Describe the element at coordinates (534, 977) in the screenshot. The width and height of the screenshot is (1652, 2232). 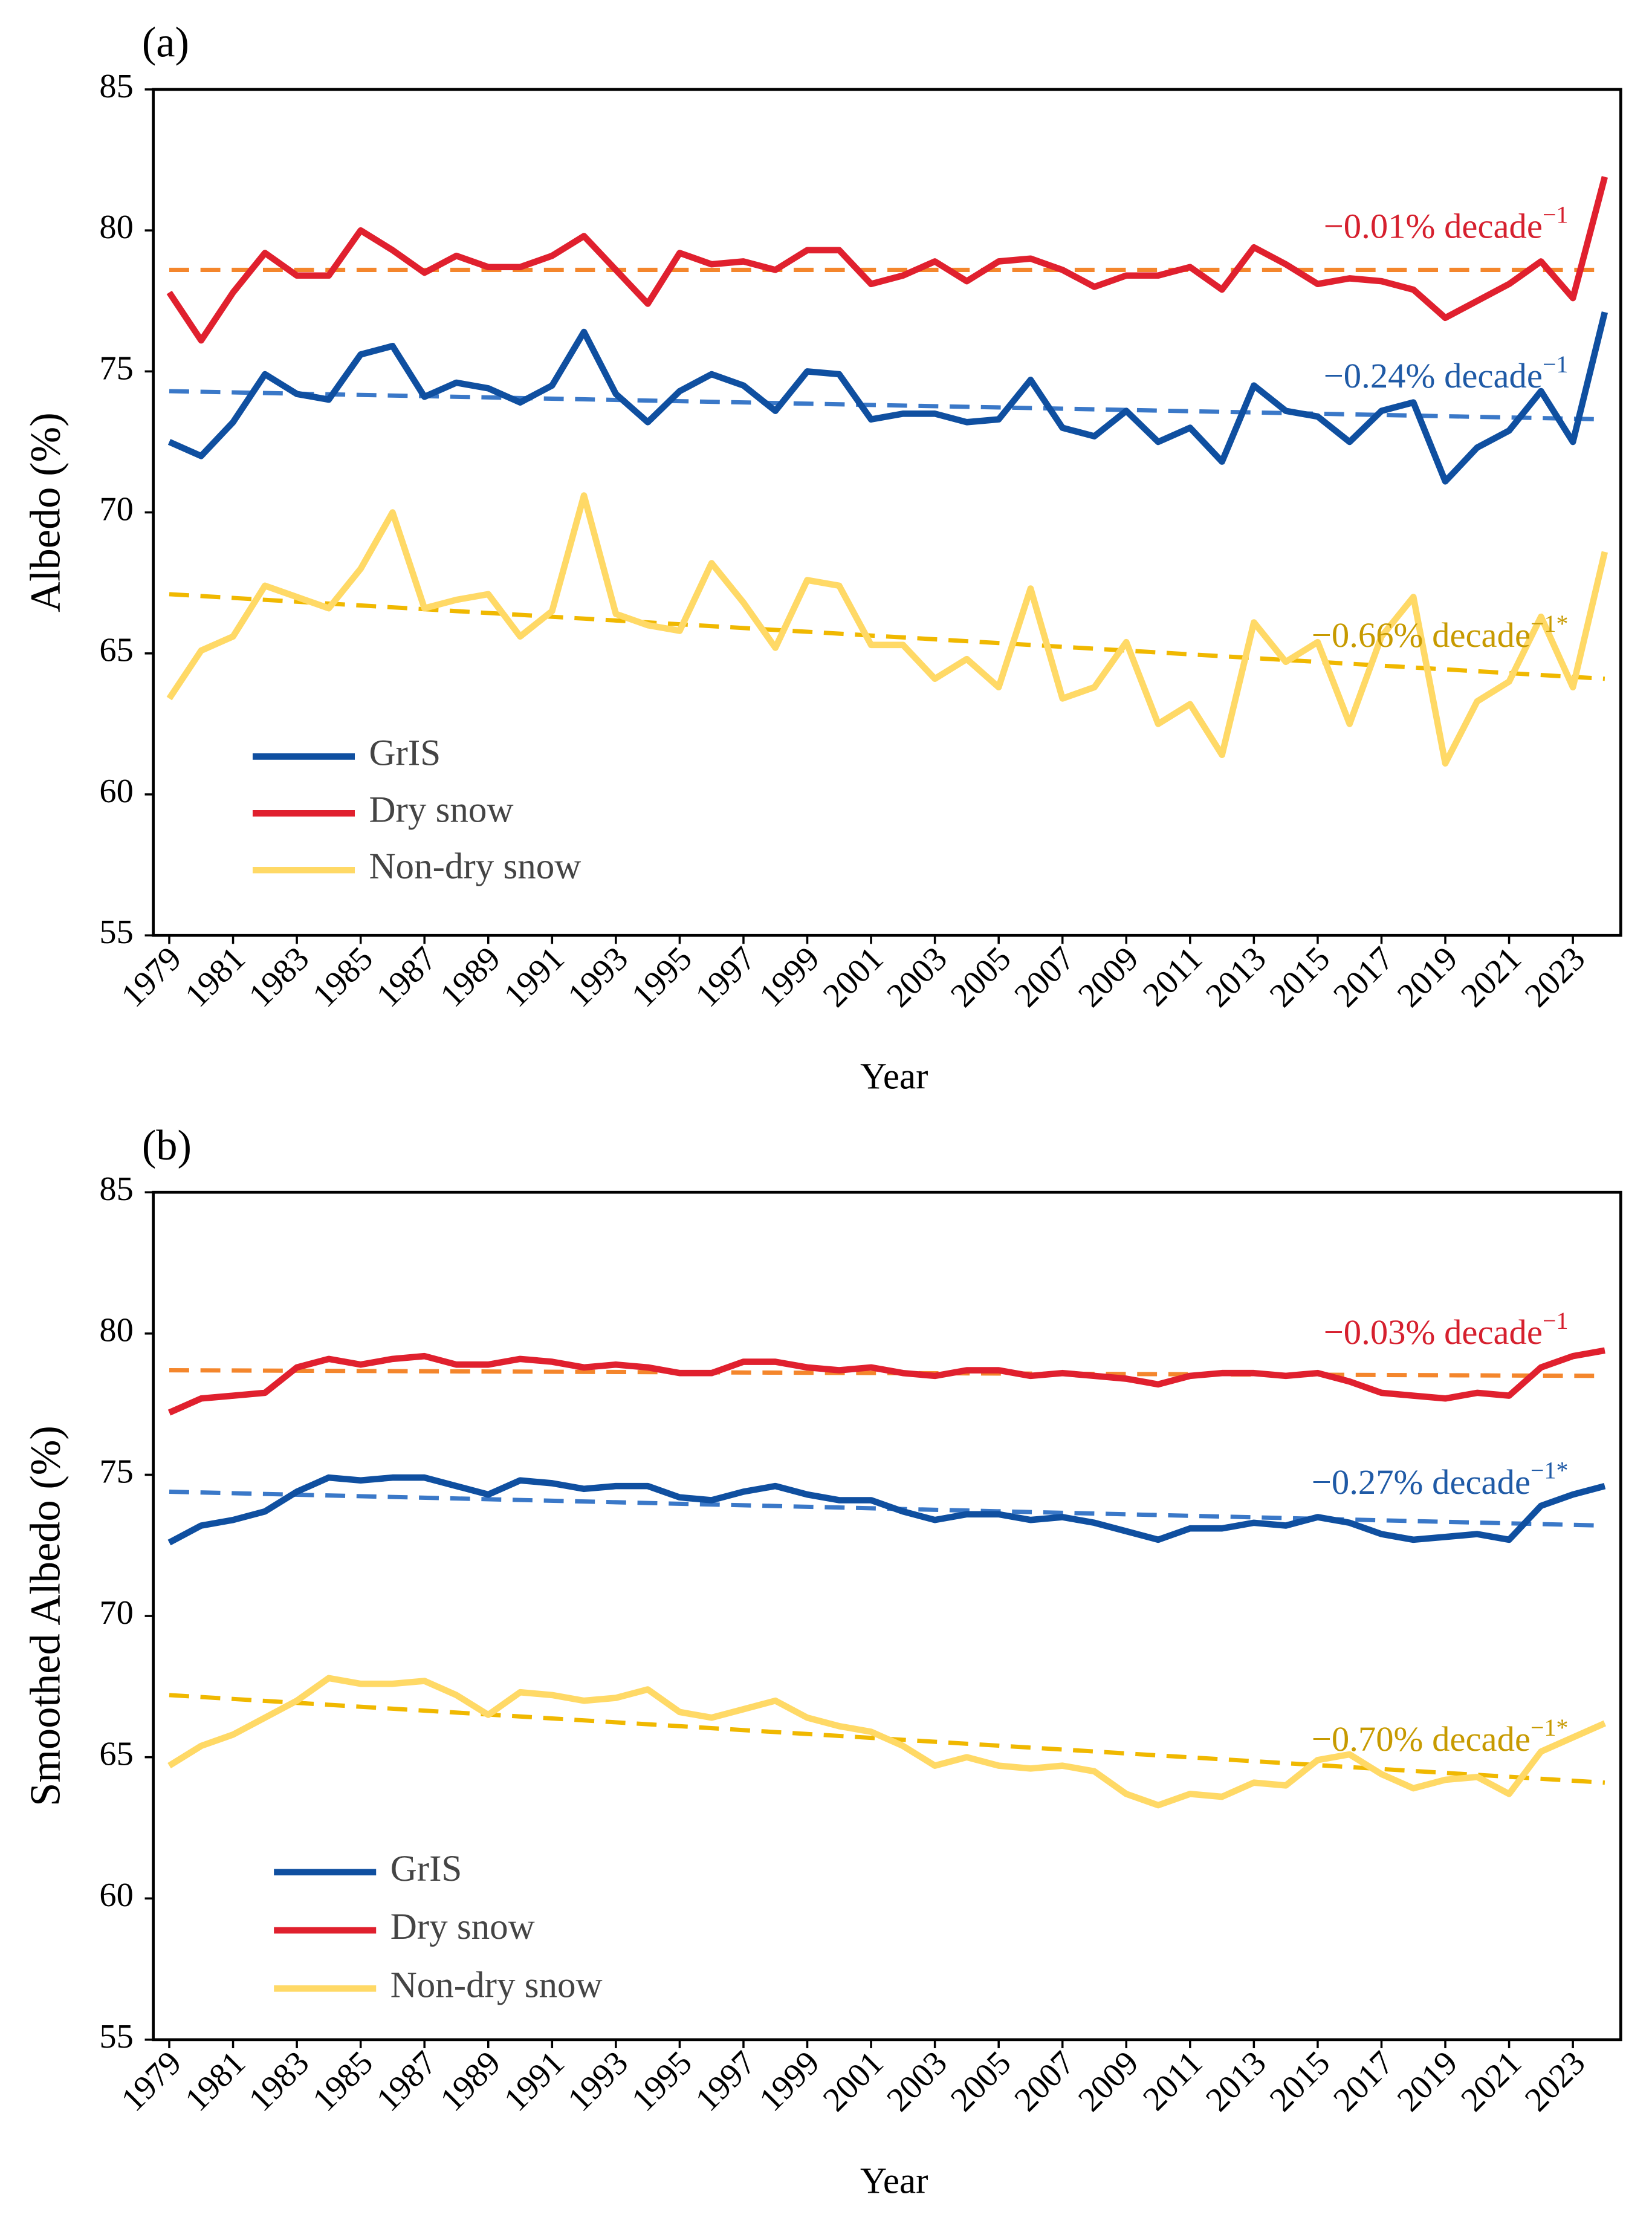
I see `x-tick-label: 1991` at that location.